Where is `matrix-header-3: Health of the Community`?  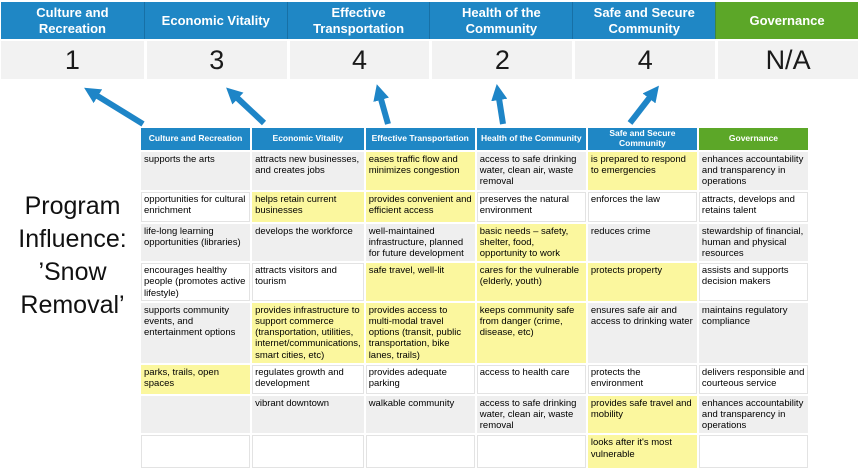 matrix-header-3: Health of the Community is located at coordinates (531, 139).